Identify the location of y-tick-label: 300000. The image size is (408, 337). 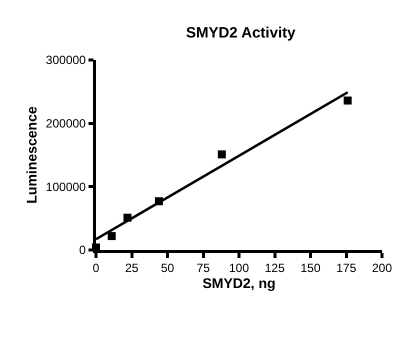
(66, 60).